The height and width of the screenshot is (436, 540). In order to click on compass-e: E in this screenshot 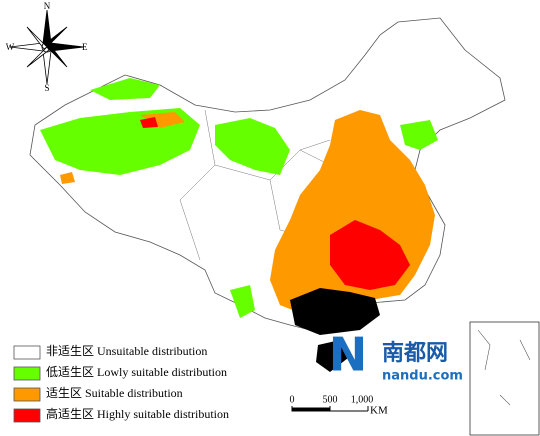, I will do `click(85, 47)`.